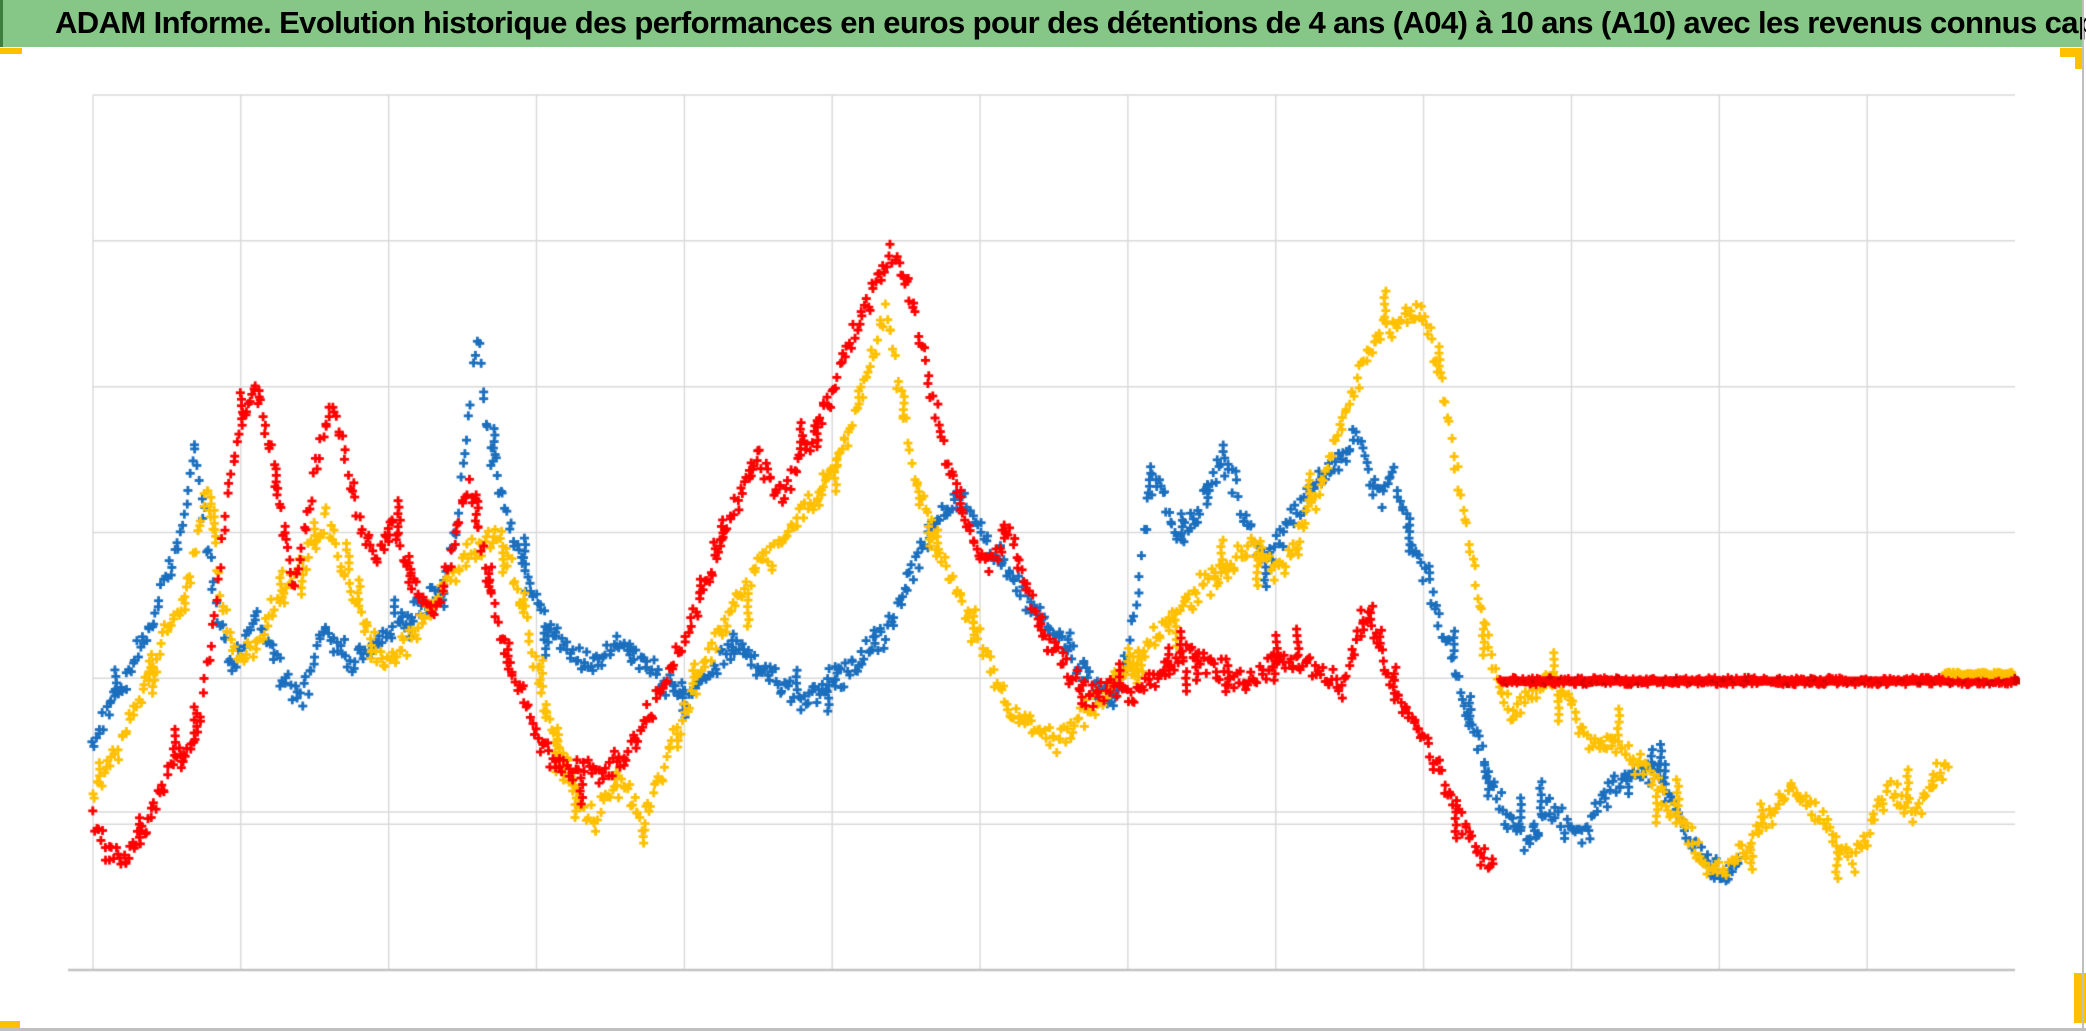  I want to click on yellow-accent-right-corner-v, so click(2079, 58).